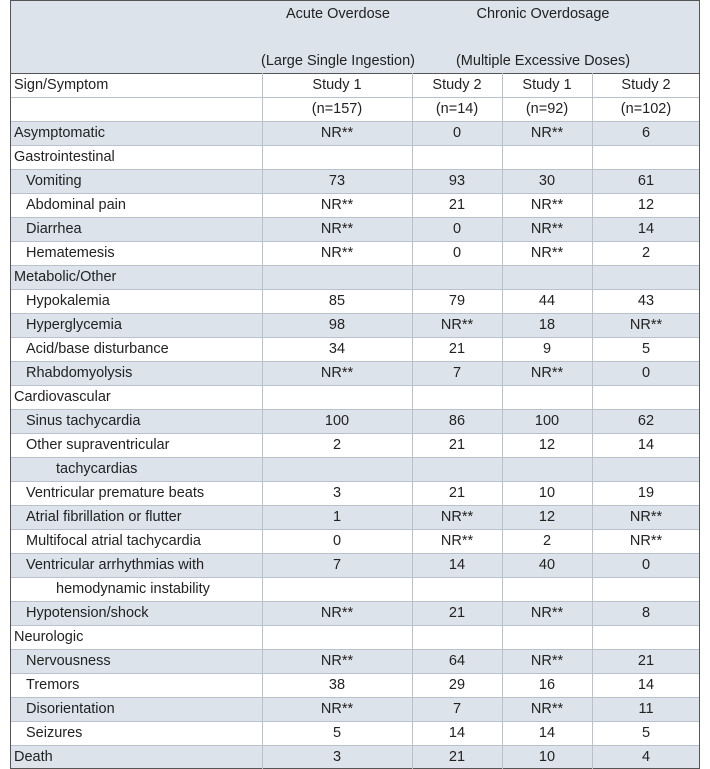 Image resolution: width=710 pixels, height=769 pixels. I want to click on cell-value: 40, so click(547, 565).